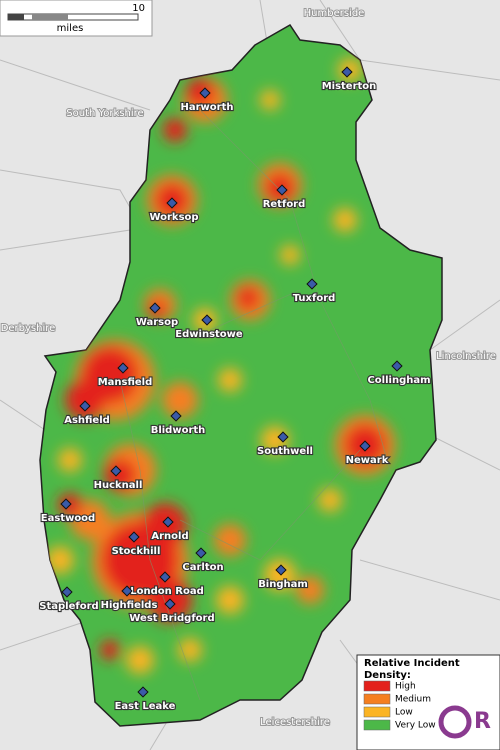  I want to click on place-label: Newark, so click(367, 460).